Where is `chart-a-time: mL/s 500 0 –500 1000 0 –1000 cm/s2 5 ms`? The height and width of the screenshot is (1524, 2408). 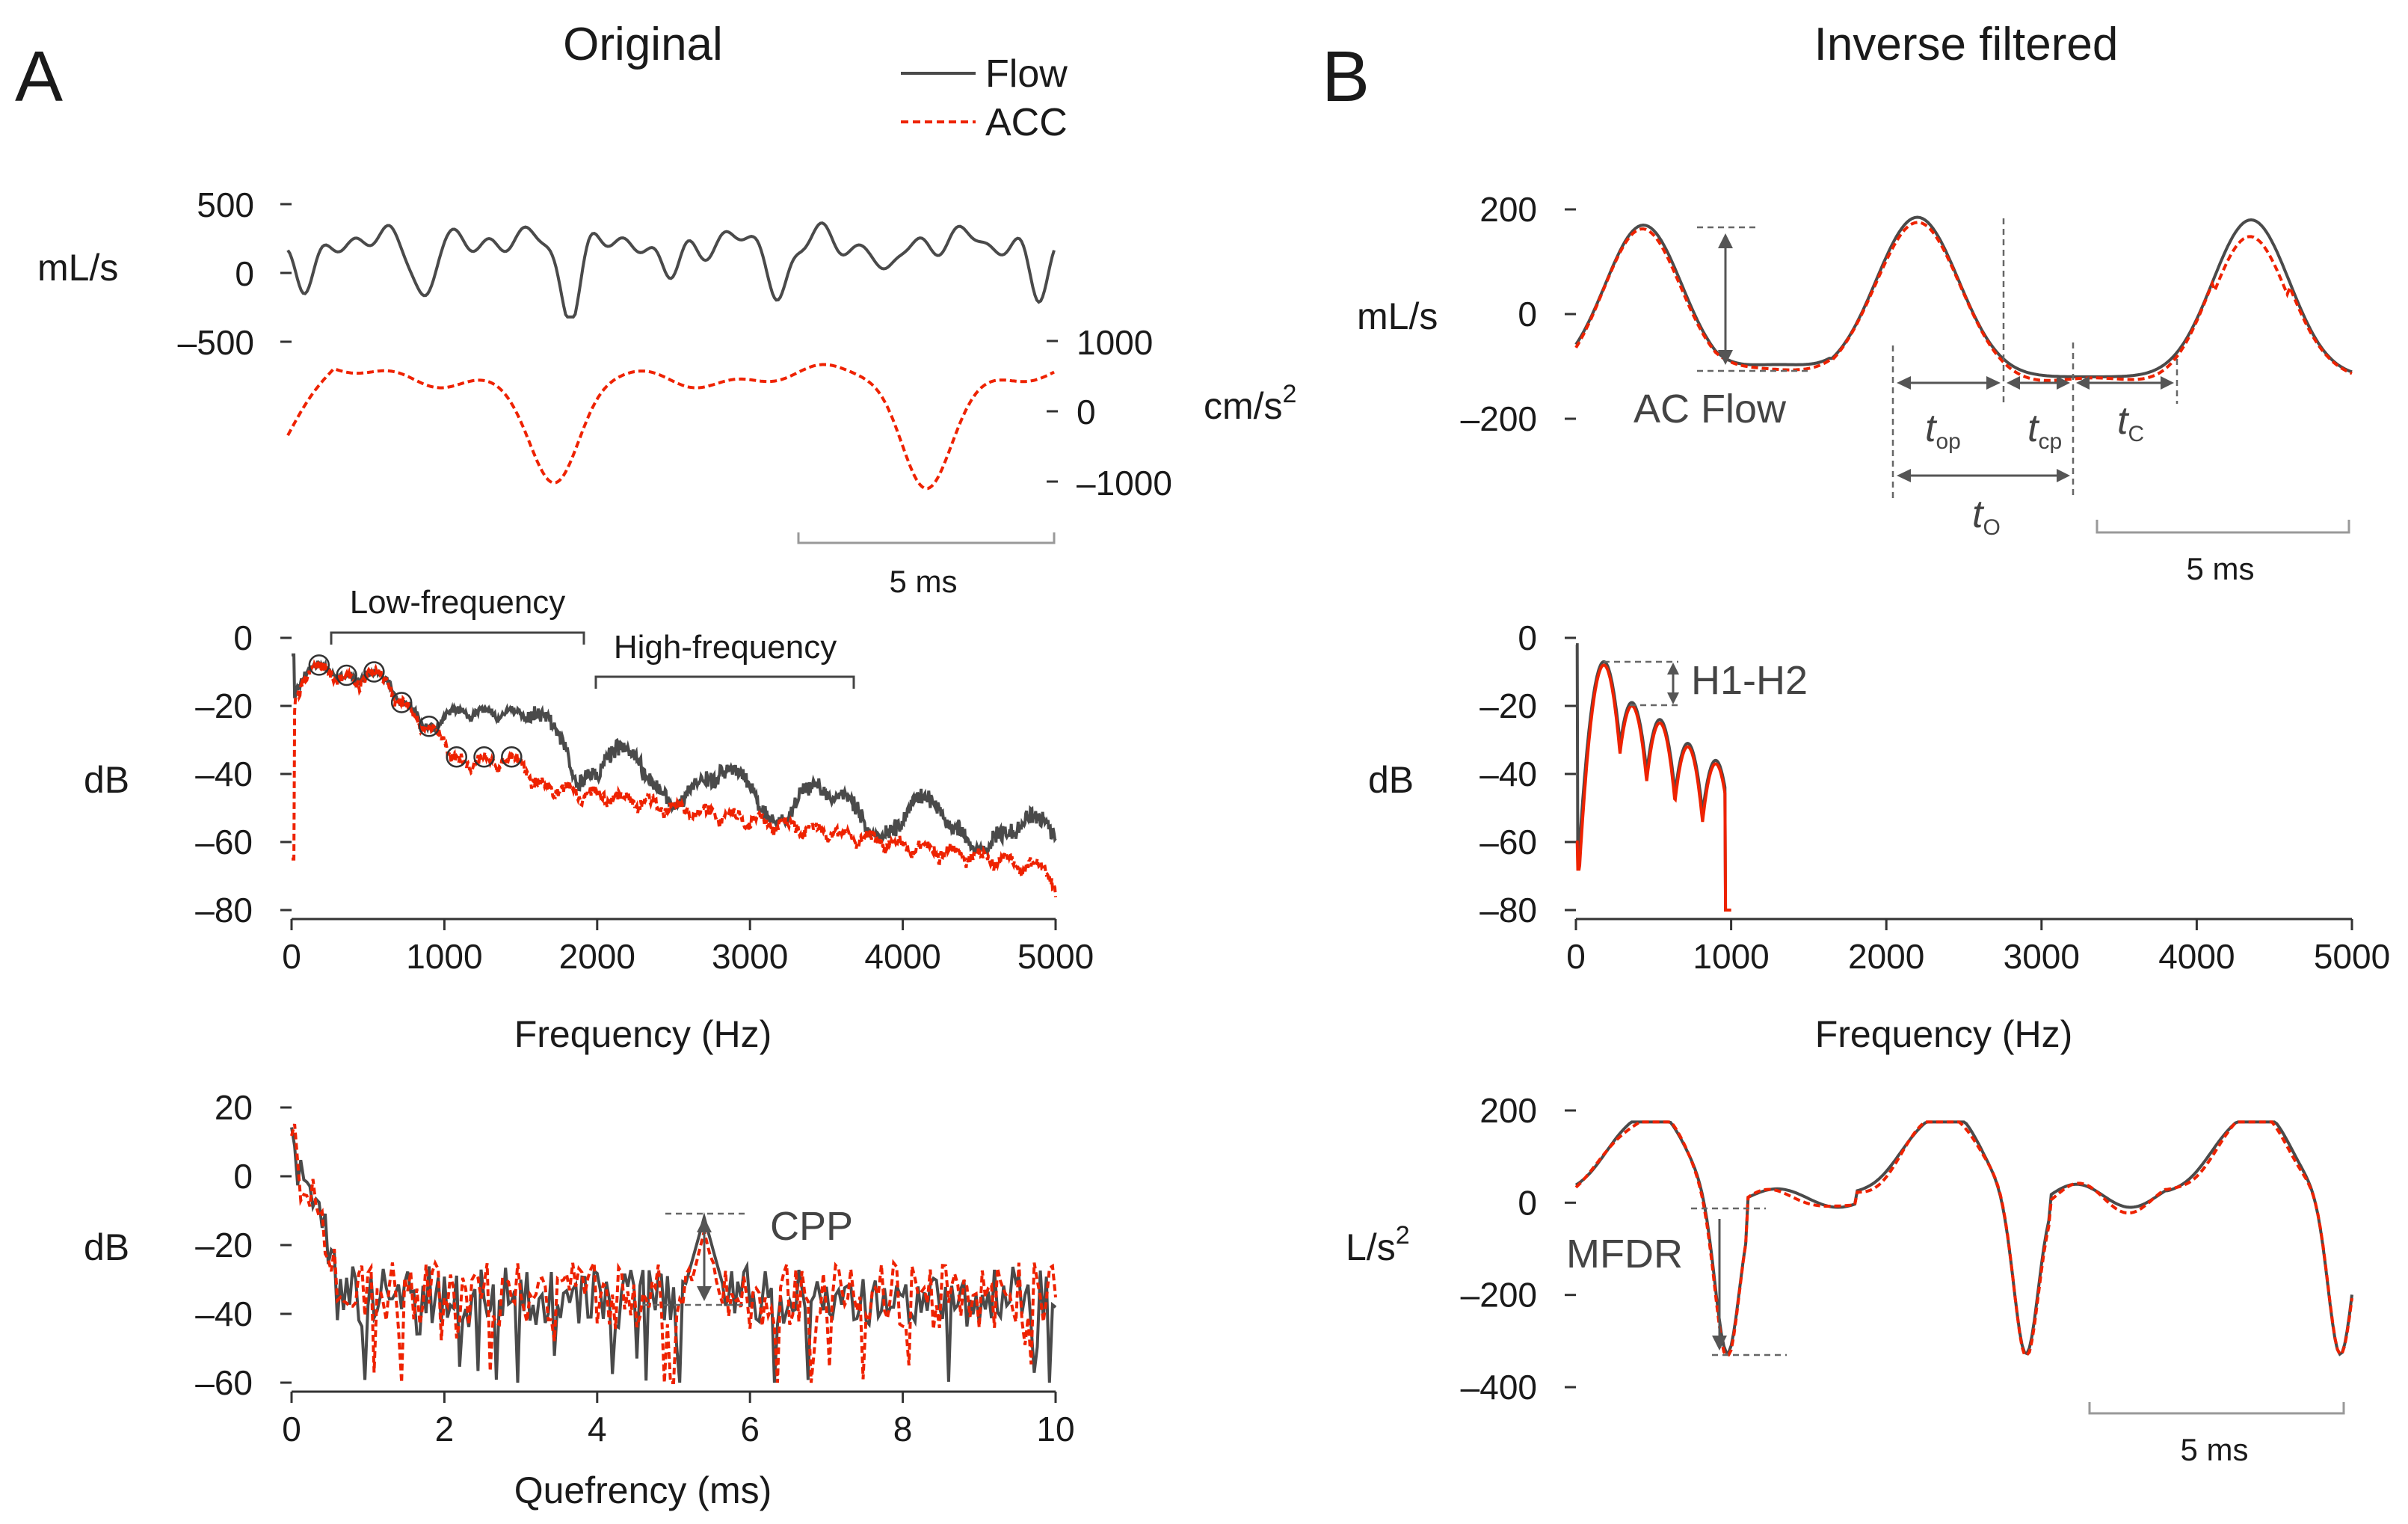
chart-a-time: mL/s 500 0 –500 1000 0 –1000 cm/s2 5 ms is located at coordinates (667, 392).